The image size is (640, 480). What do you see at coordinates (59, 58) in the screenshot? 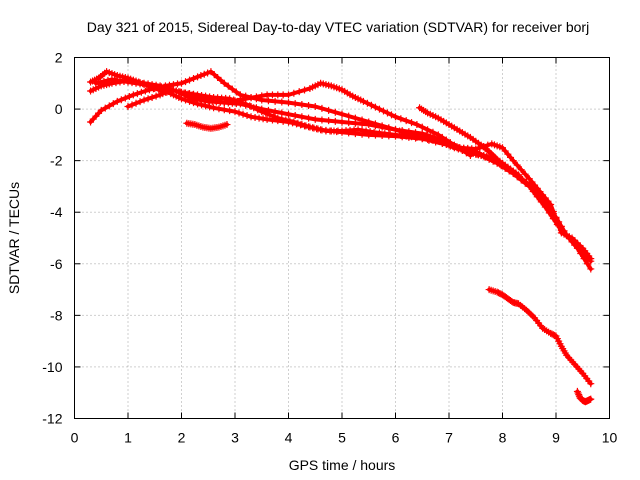
I see `y-tick-label: 2` at bounding box center [59, 58].